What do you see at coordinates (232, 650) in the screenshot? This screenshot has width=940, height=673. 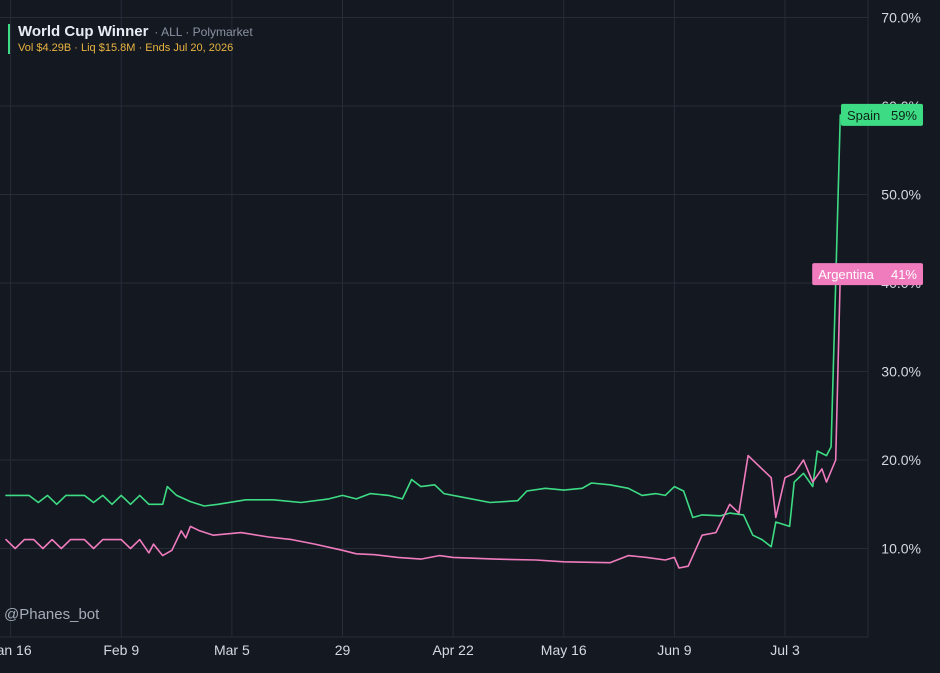 I see `x-tick-label: Mar 5` at bounding box center [232, 650].